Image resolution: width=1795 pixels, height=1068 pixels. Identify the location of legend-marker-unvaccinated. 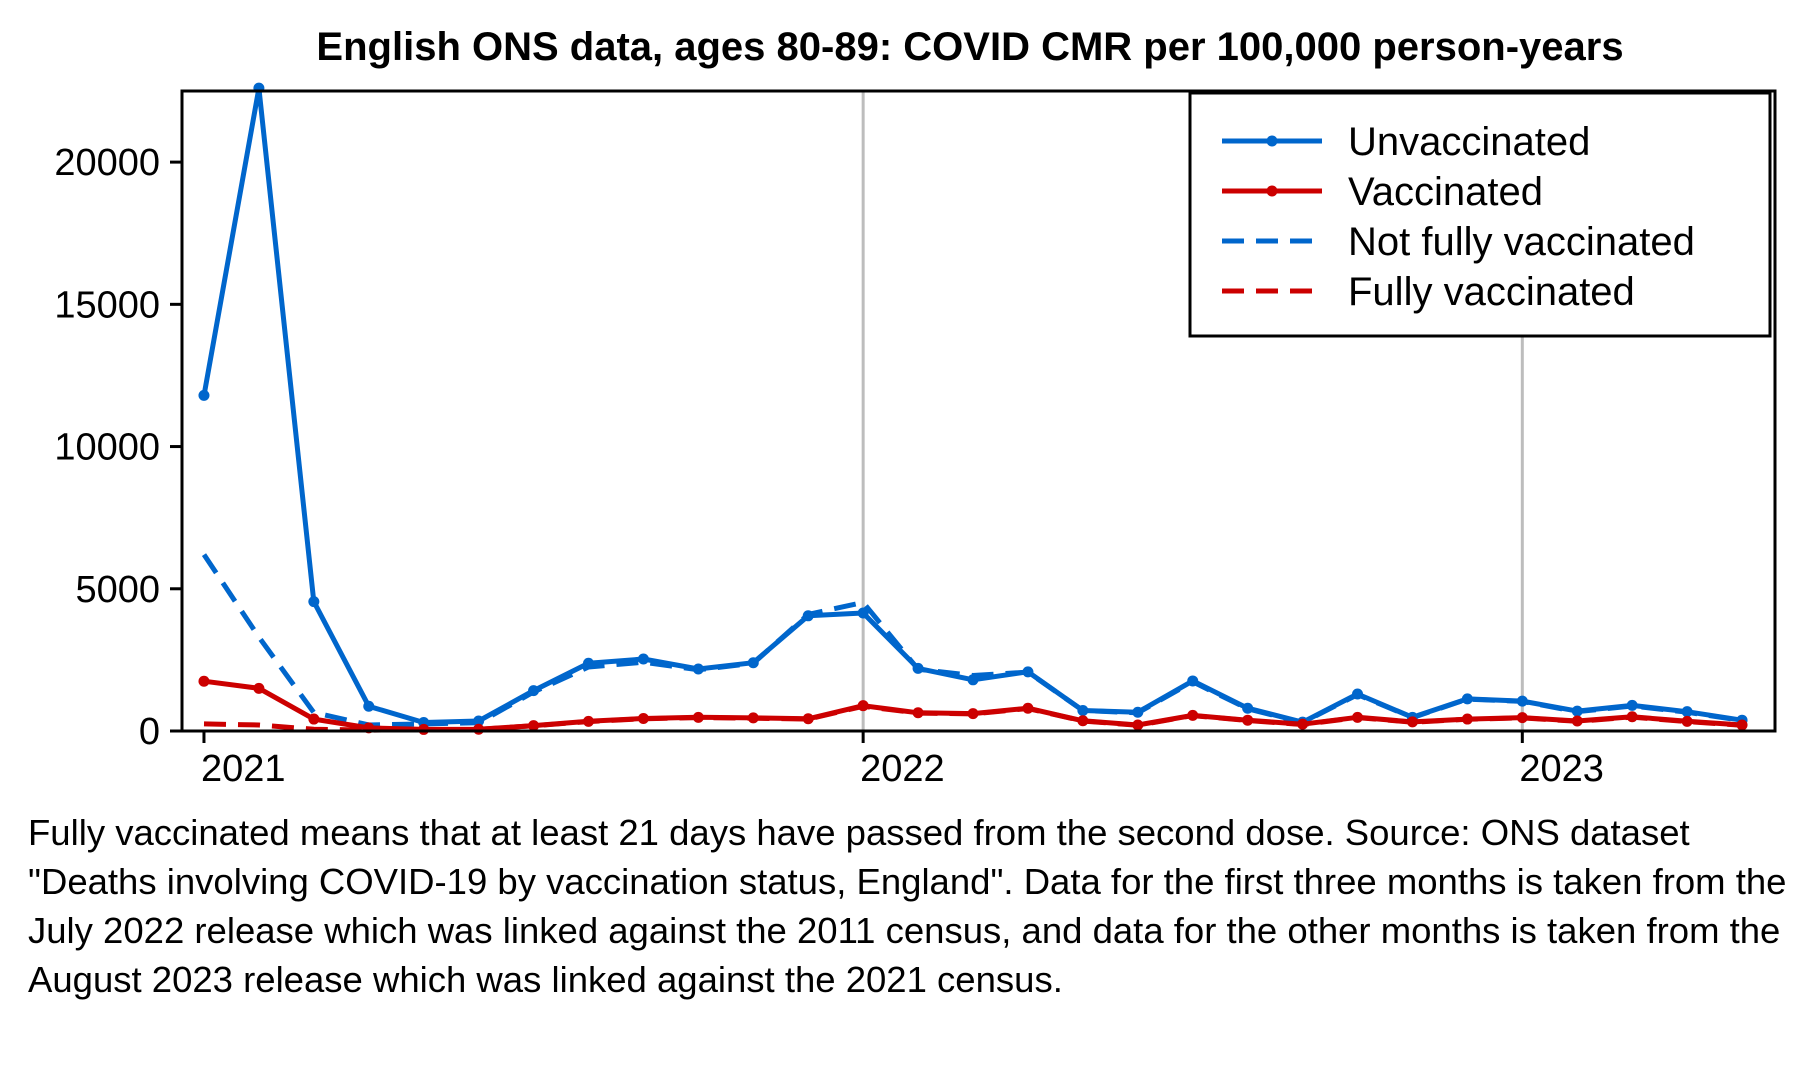
(1272, 141).